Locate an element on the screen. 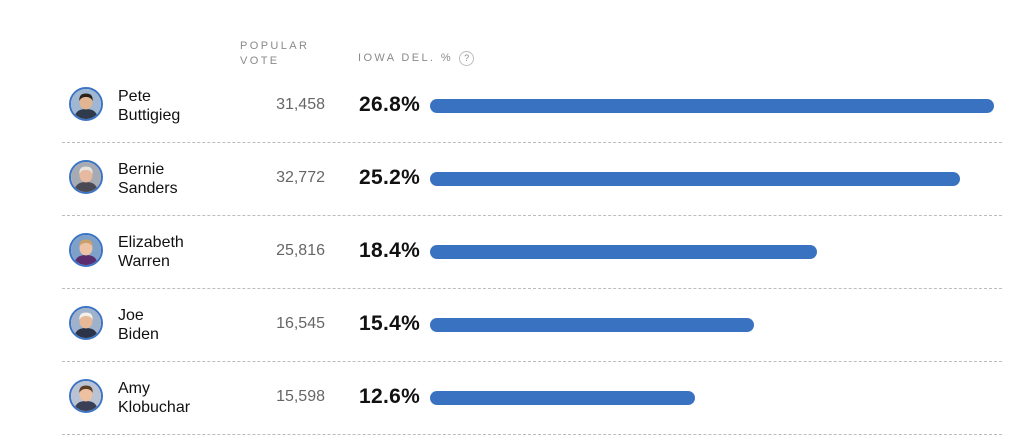  popular-vote-value: 15,598 is located at coordinates (300, 396).